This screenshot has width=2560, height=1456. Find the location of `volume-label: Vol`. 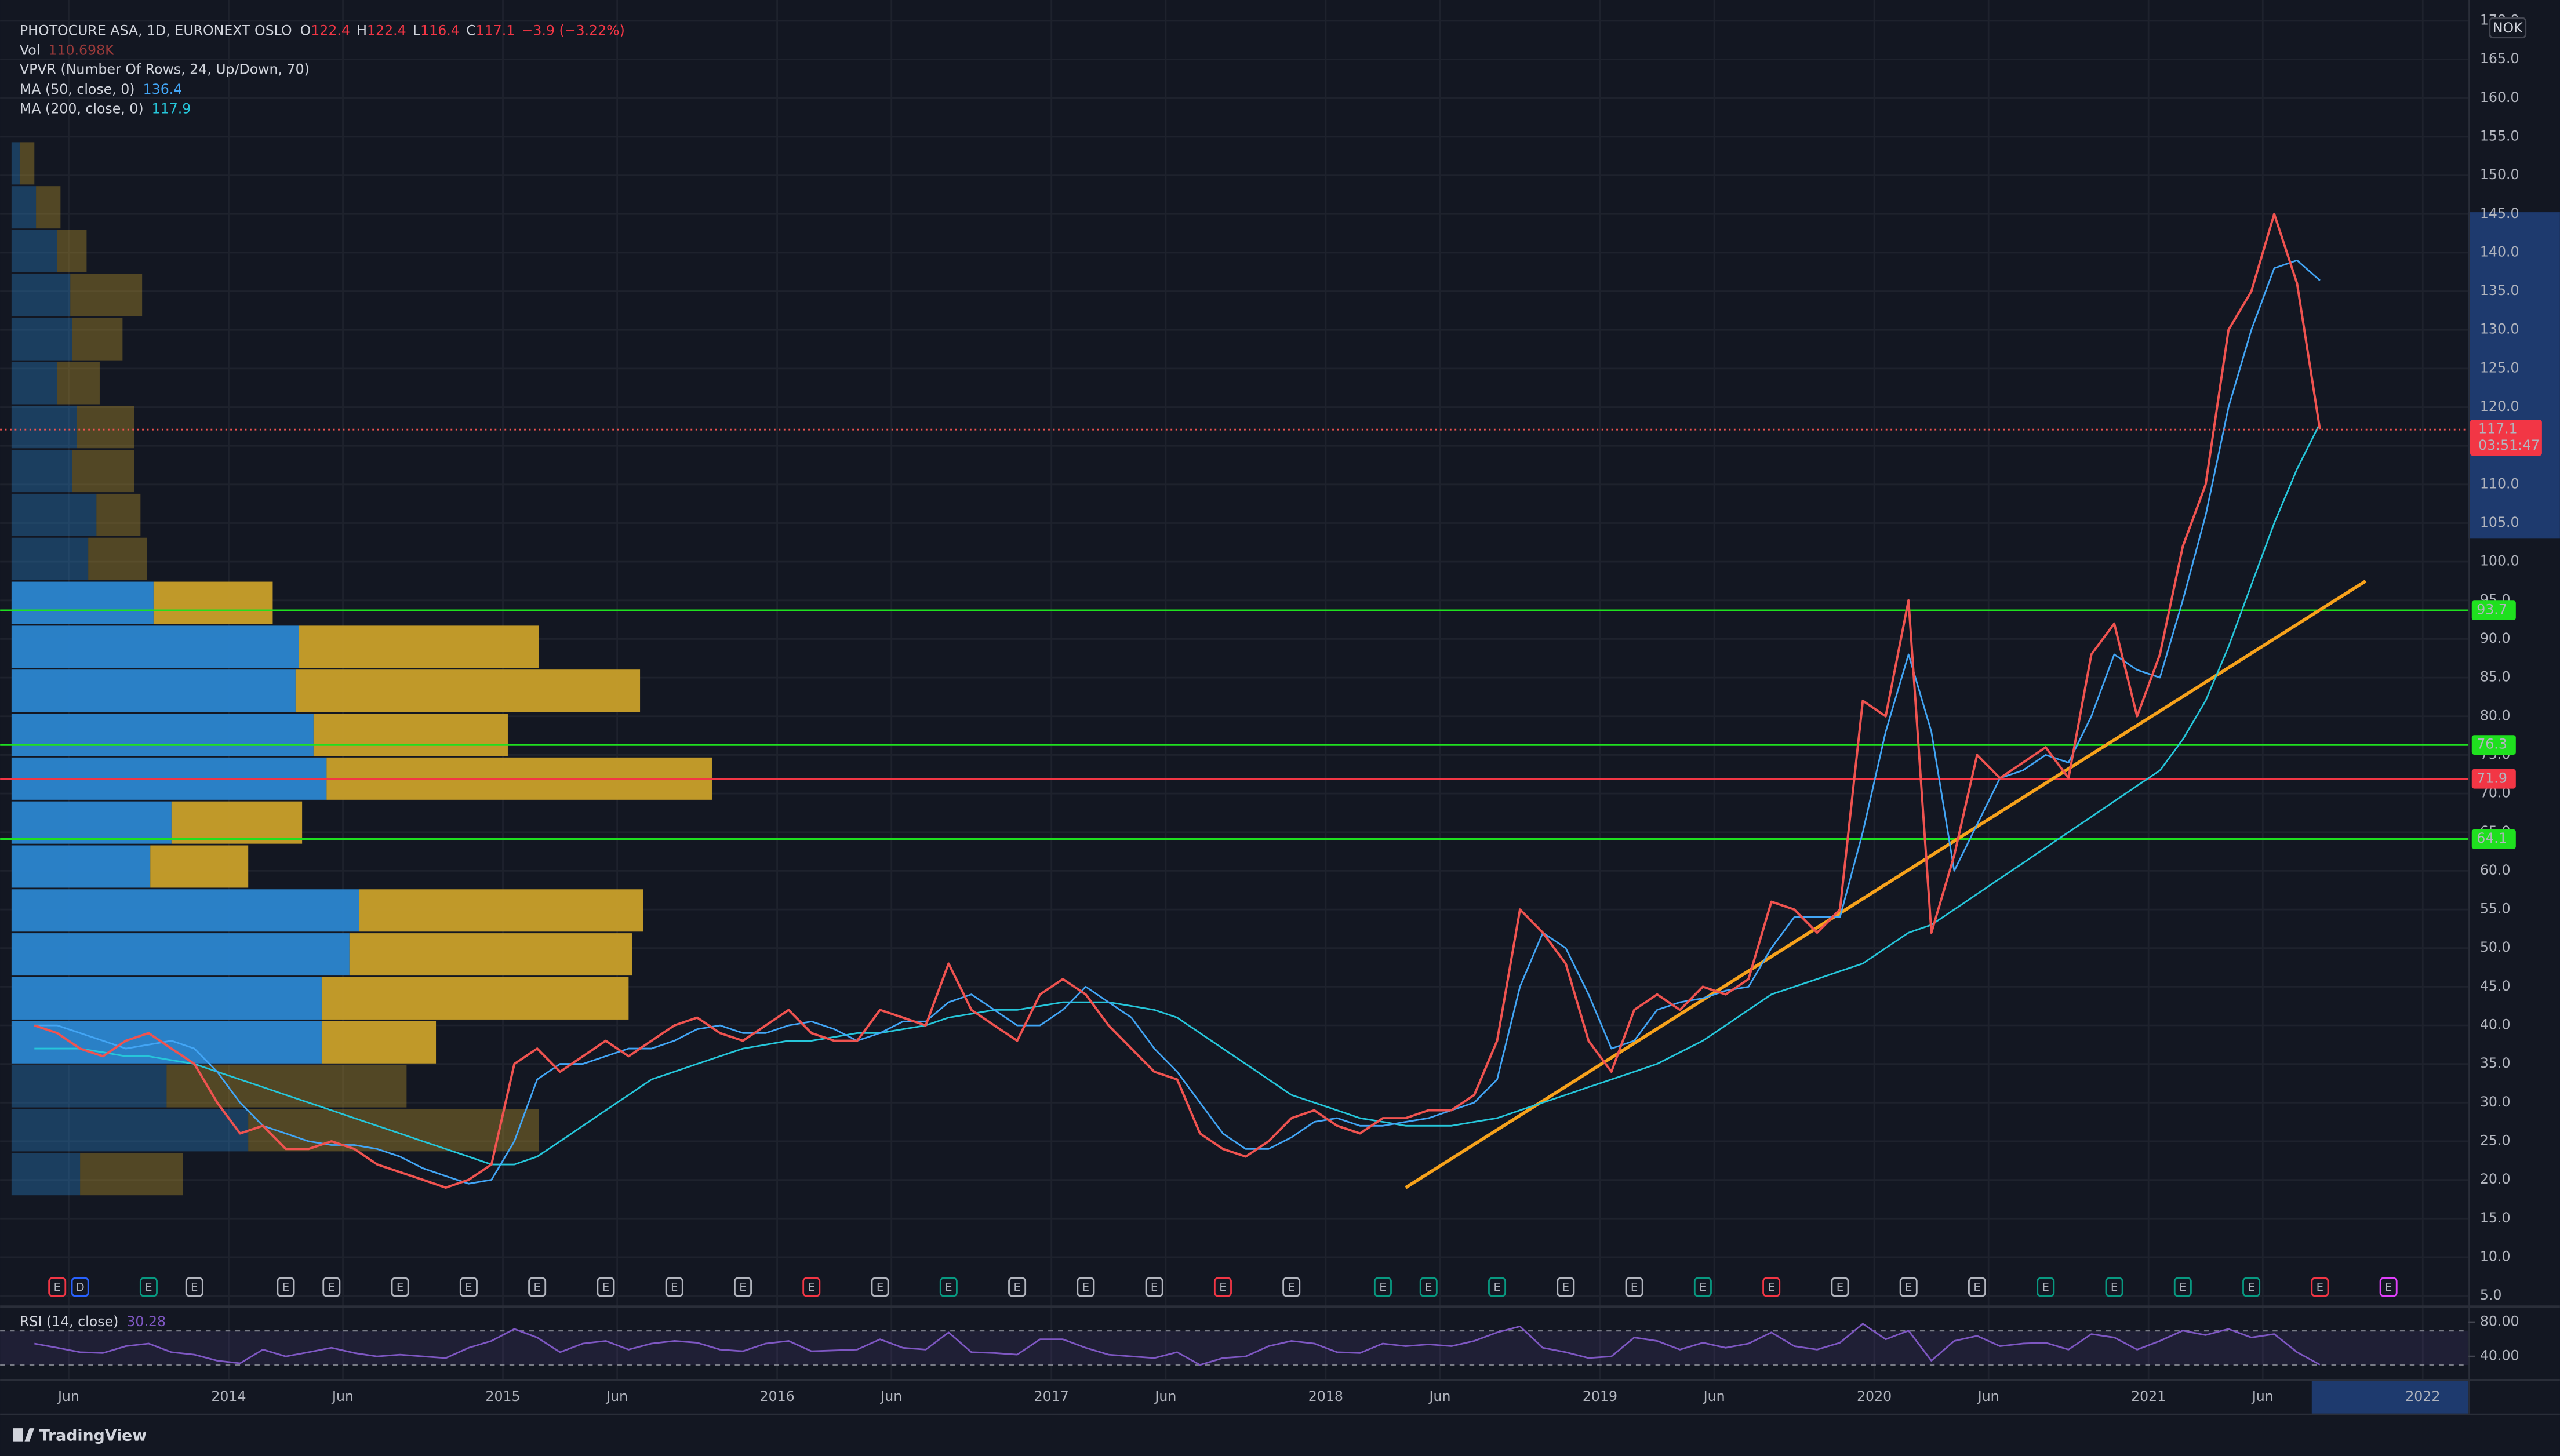

volume-label: Vol is located at coordinates (30, 50).